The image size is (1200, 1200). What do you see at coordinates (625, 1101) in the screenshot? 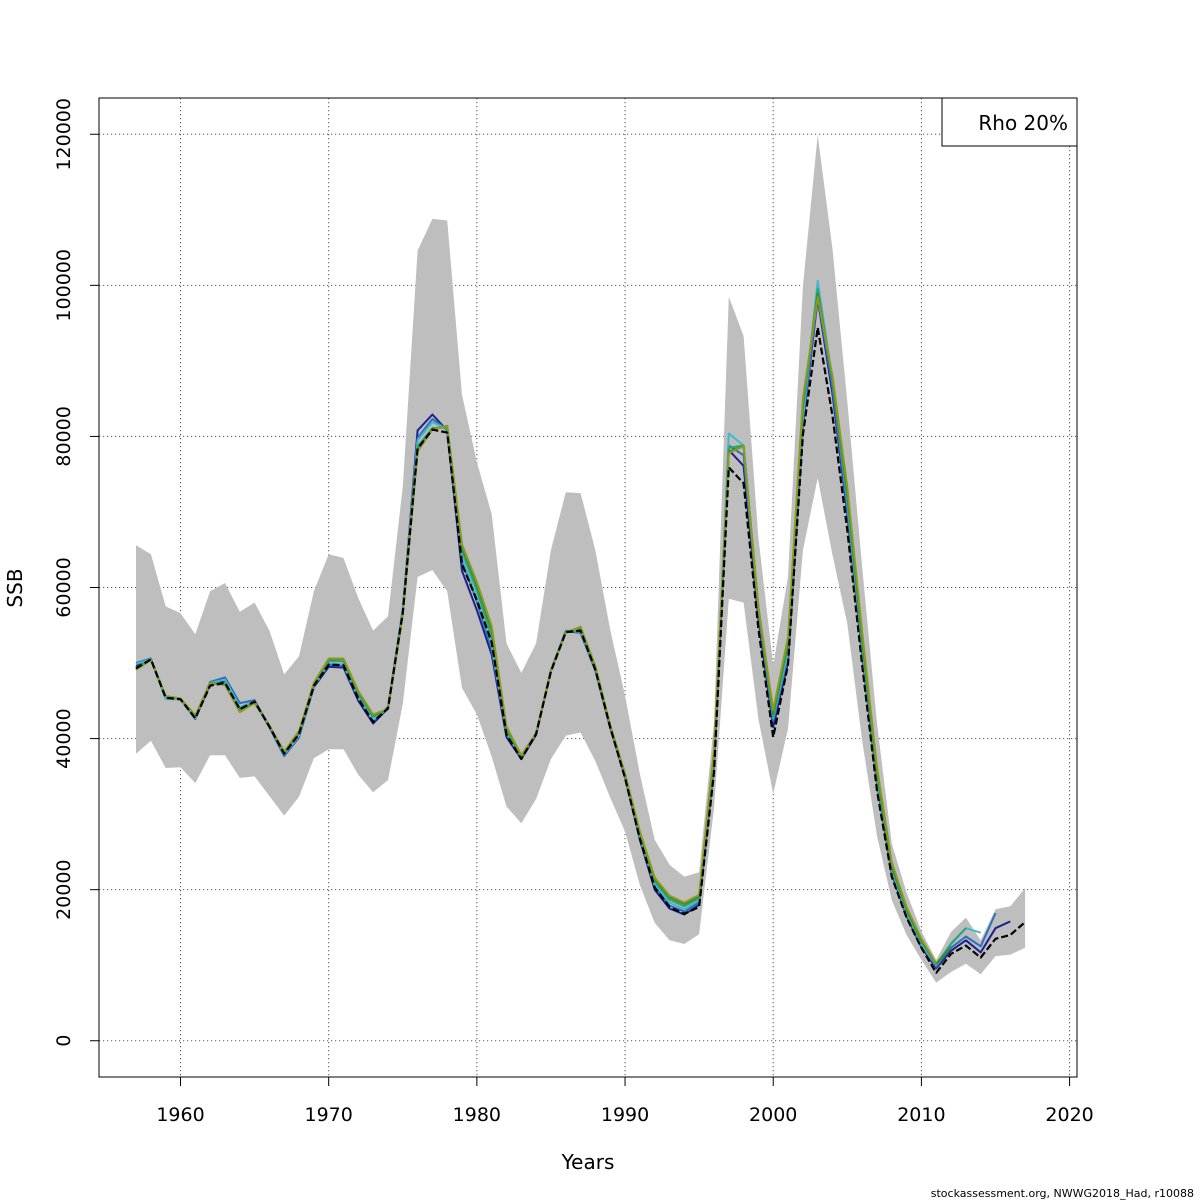
I see `x-axis: 1960 1970 1980 1990 2000 2010 2020` at bounding box center [625, 1101].